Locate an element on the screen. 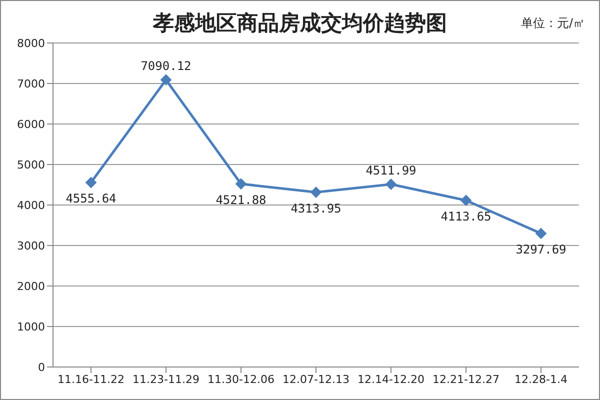  y-tick-label: 6000 is located at coordinates (31, 124).